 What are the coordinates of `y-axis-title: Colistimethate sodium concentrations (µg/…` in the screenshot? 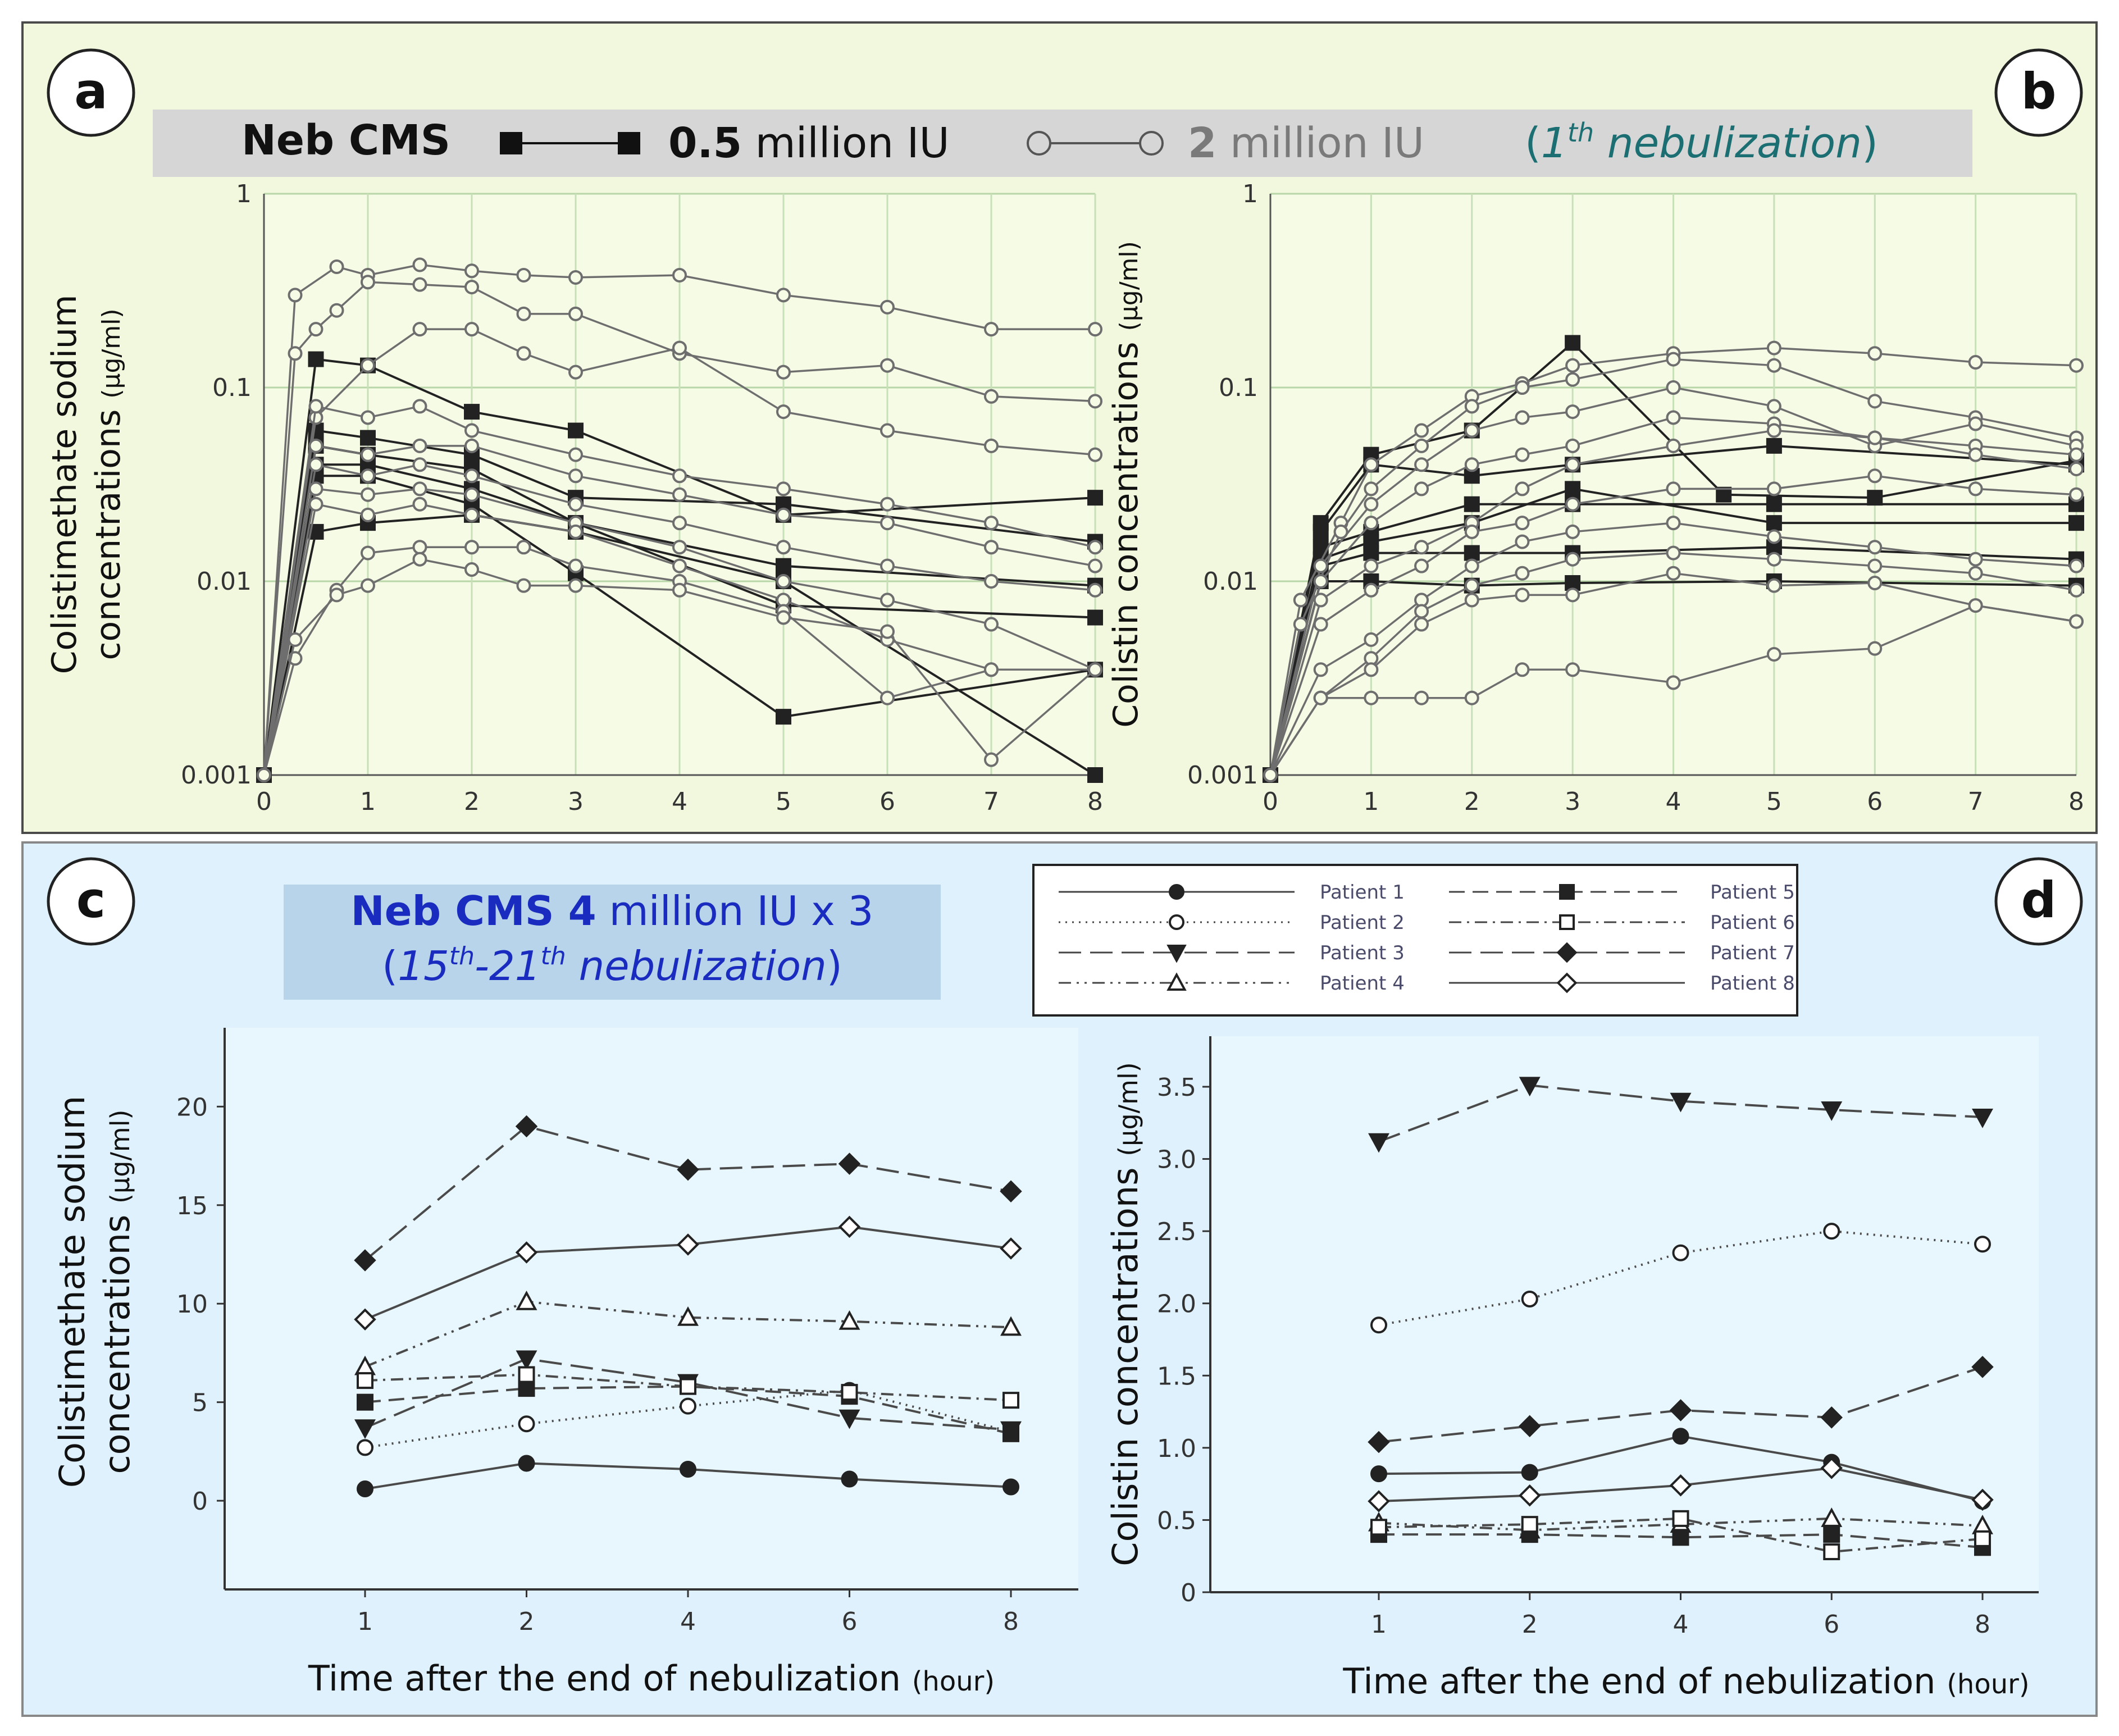 It's located at (95, 1292).